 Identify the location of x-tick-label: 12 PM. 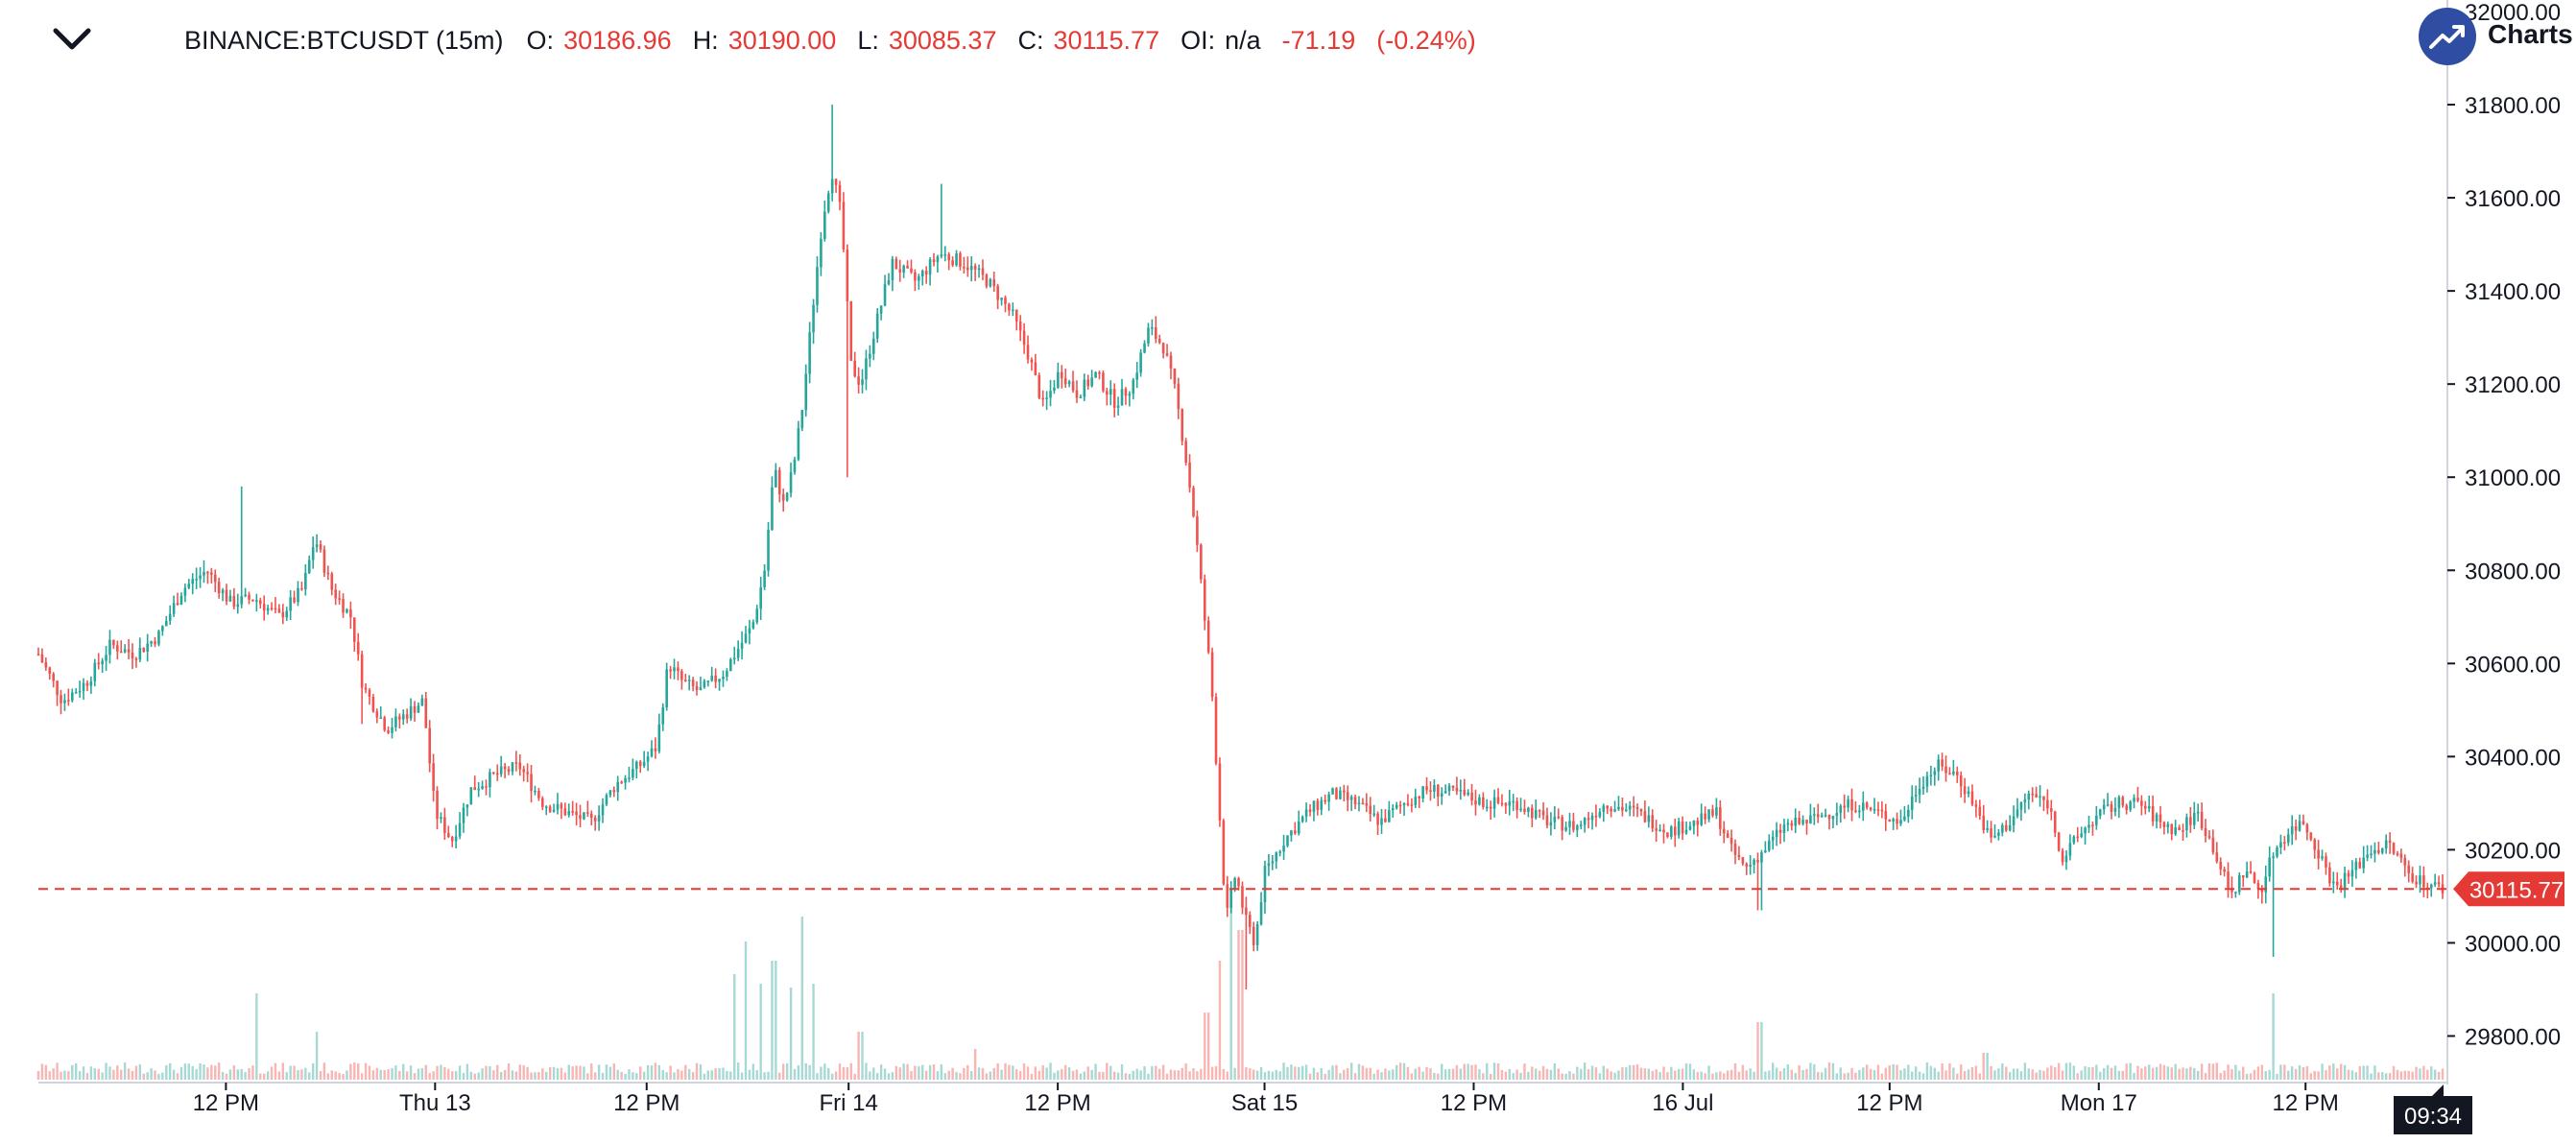
(1057, 1103).